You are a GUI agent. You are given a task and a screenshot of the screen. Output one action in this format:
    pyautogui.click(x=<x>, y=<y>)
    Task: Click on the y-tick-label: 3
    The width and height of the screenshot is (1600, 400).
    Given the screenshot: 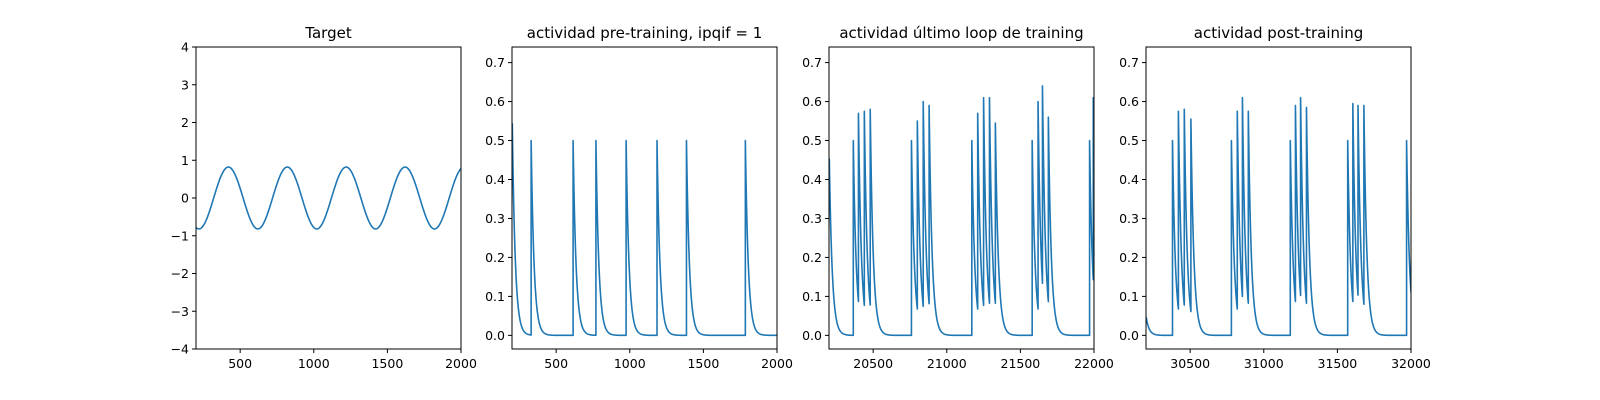 What is the action you would take?
    pyautogui.click(x=185, y=84)
    